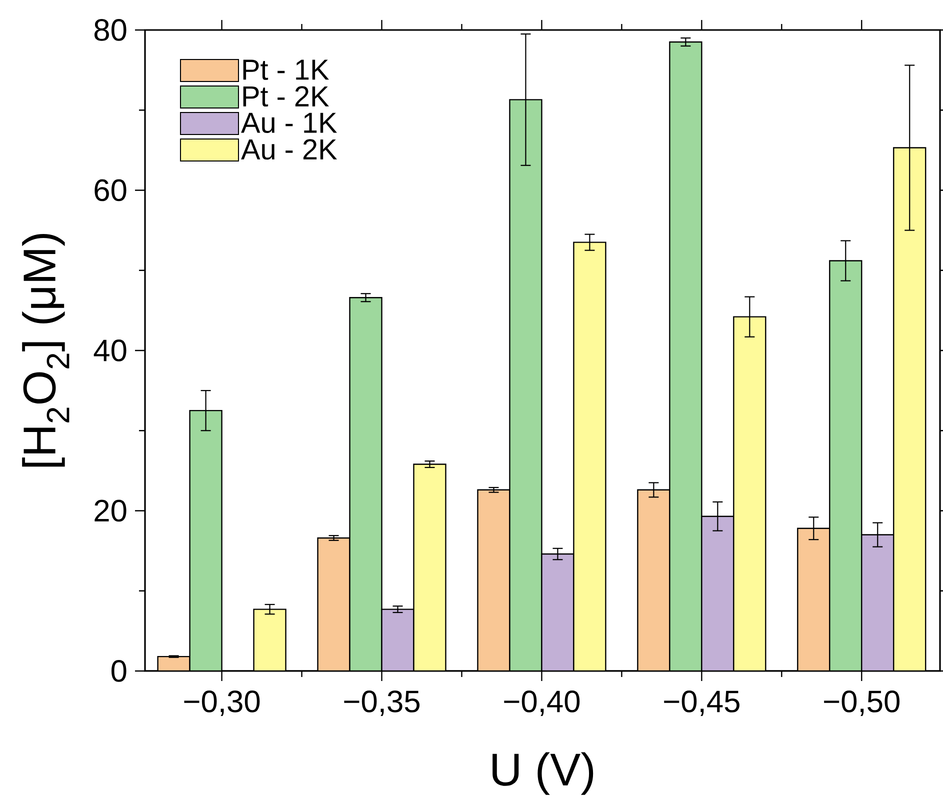 The height and width of the screenshot is (805, 943). Describe the element at coordinates (382, 703) in the screenshot. I see `x-tick-label: −0,35` at that location.